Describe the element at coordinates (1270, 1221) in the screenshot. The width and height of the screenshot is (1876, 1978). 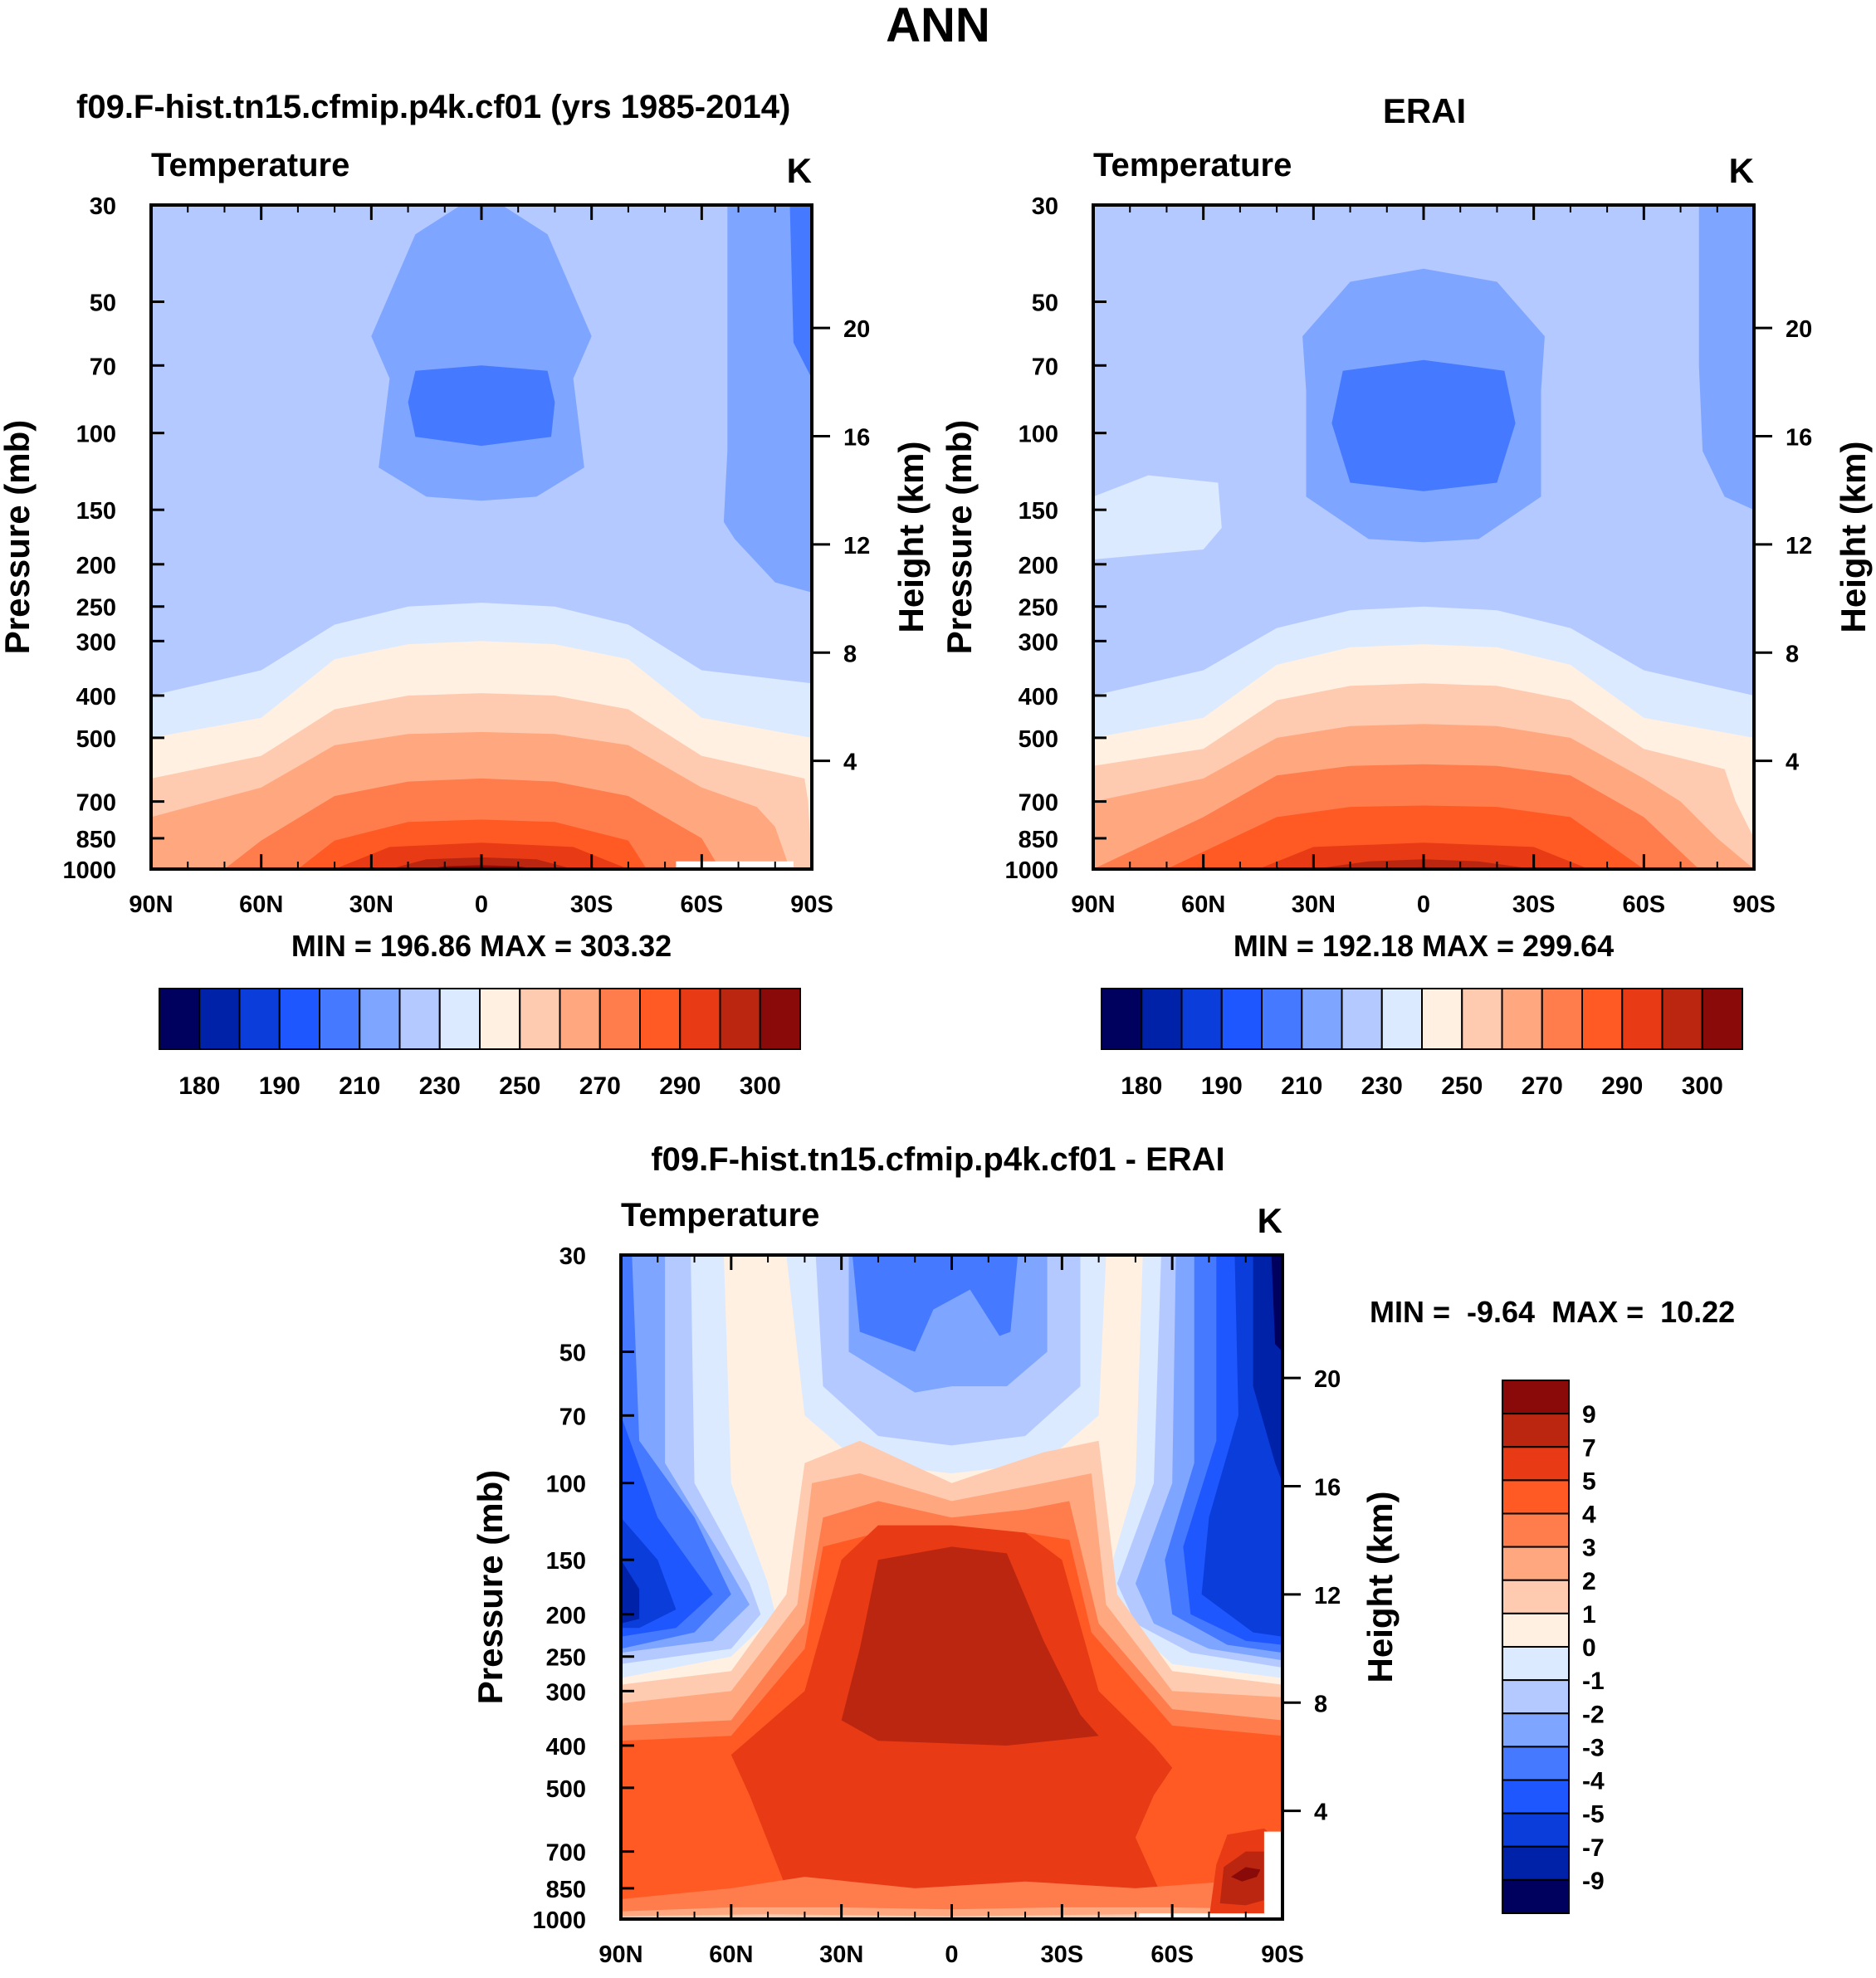
I see `panel3-subtitle-right: K` at that location.